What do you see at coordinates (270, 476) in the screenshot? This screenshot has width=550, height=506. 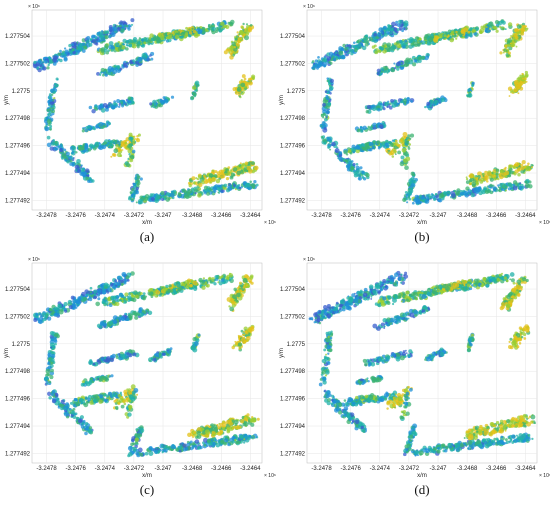 I see `x-exponent-label: × 10⁶` at bounding box center [270, 476].